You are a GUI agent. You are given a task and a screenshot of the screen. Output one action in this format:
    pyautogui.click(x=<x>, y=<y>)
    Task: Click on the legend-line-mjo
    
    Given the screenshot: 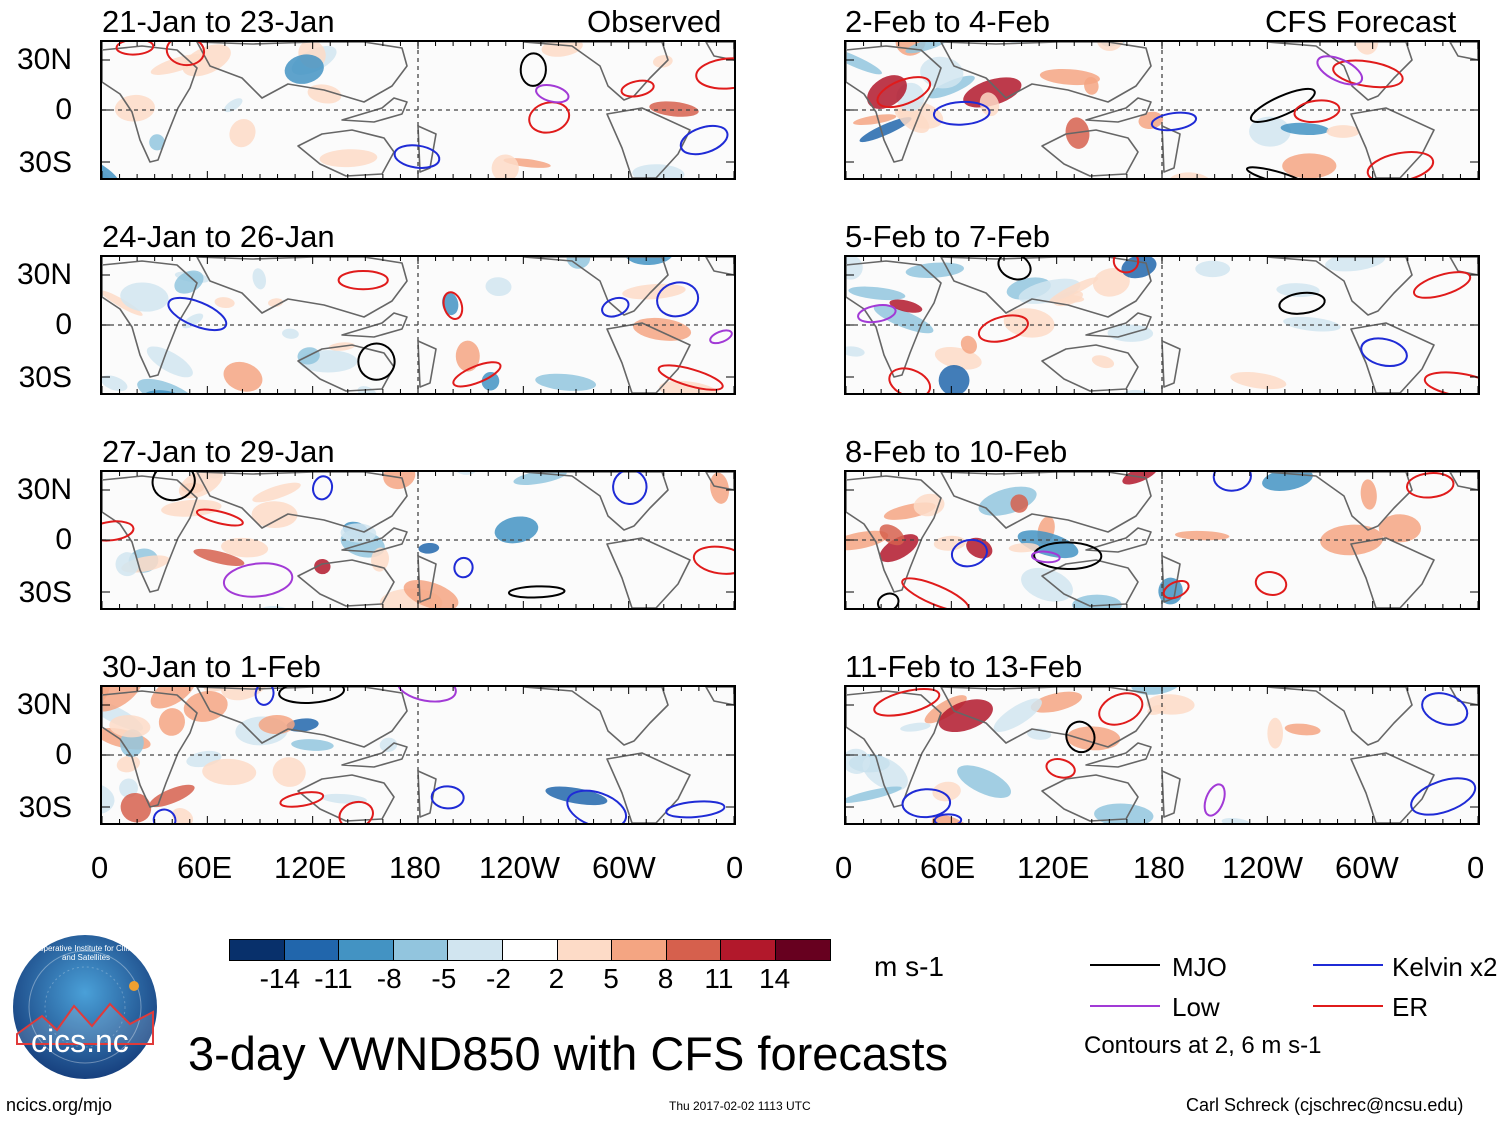 What is the action you would take?
    pyautogui.click(x=1125, y=965)
    